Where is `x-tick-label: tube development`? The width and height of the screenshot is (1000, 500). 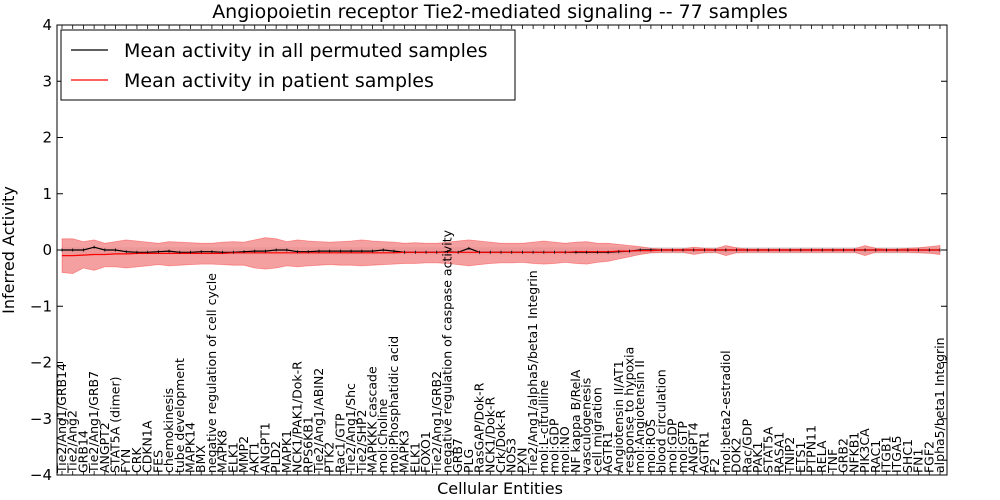 x-tick-label: tube development is located at coordinates (179, 415).